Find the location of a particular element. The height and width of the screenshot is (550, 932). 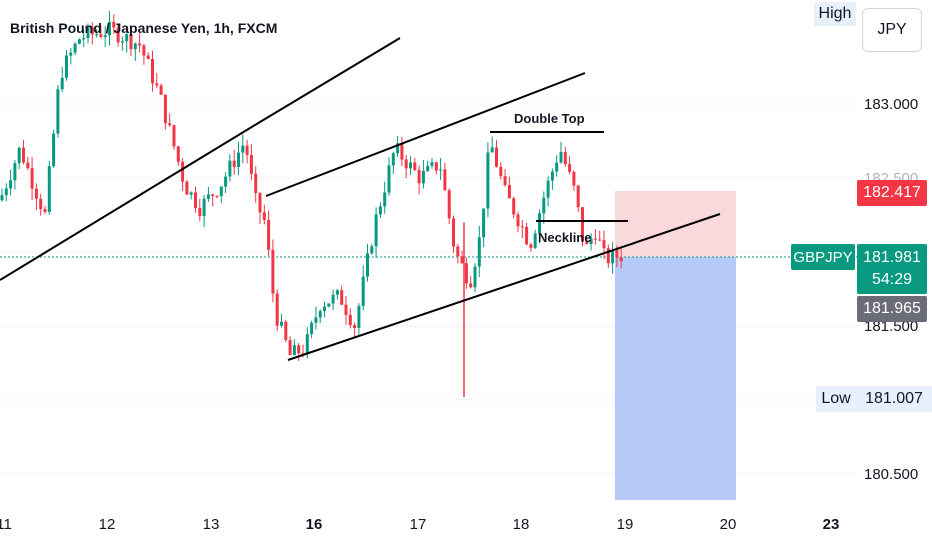

last-price-label: 181.981 54:29 is located at coordinates (892, 269).